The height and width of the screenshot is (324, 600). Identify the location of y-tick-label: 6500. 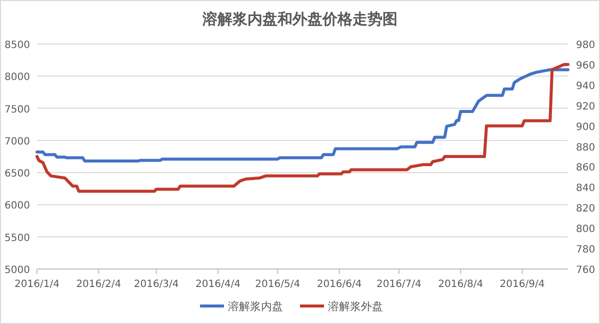
(17, 174).